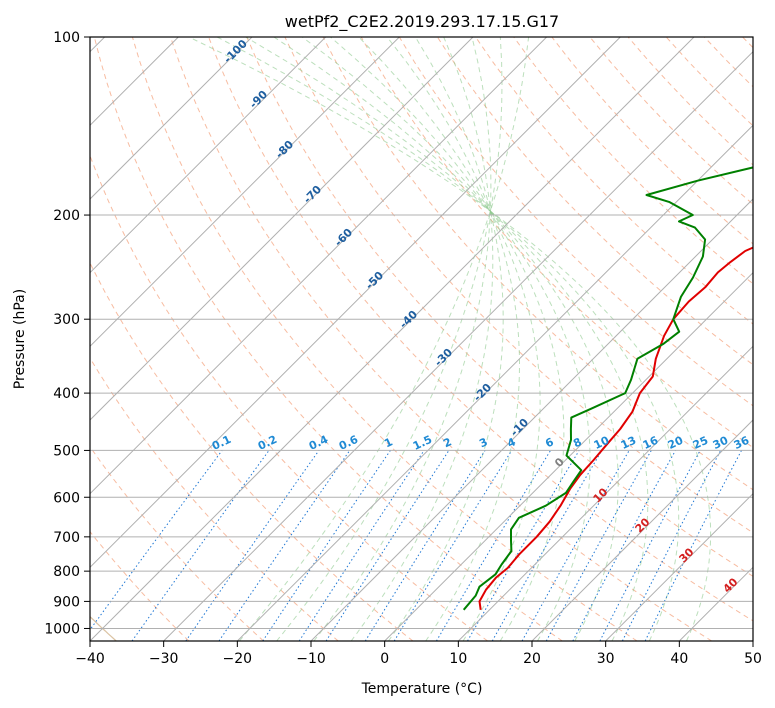 This screenshot has width=775, height=708. Describe the element at coordinates (577, 442) in the screenshot. I see `mixing-ratio-label: 8` at that location.